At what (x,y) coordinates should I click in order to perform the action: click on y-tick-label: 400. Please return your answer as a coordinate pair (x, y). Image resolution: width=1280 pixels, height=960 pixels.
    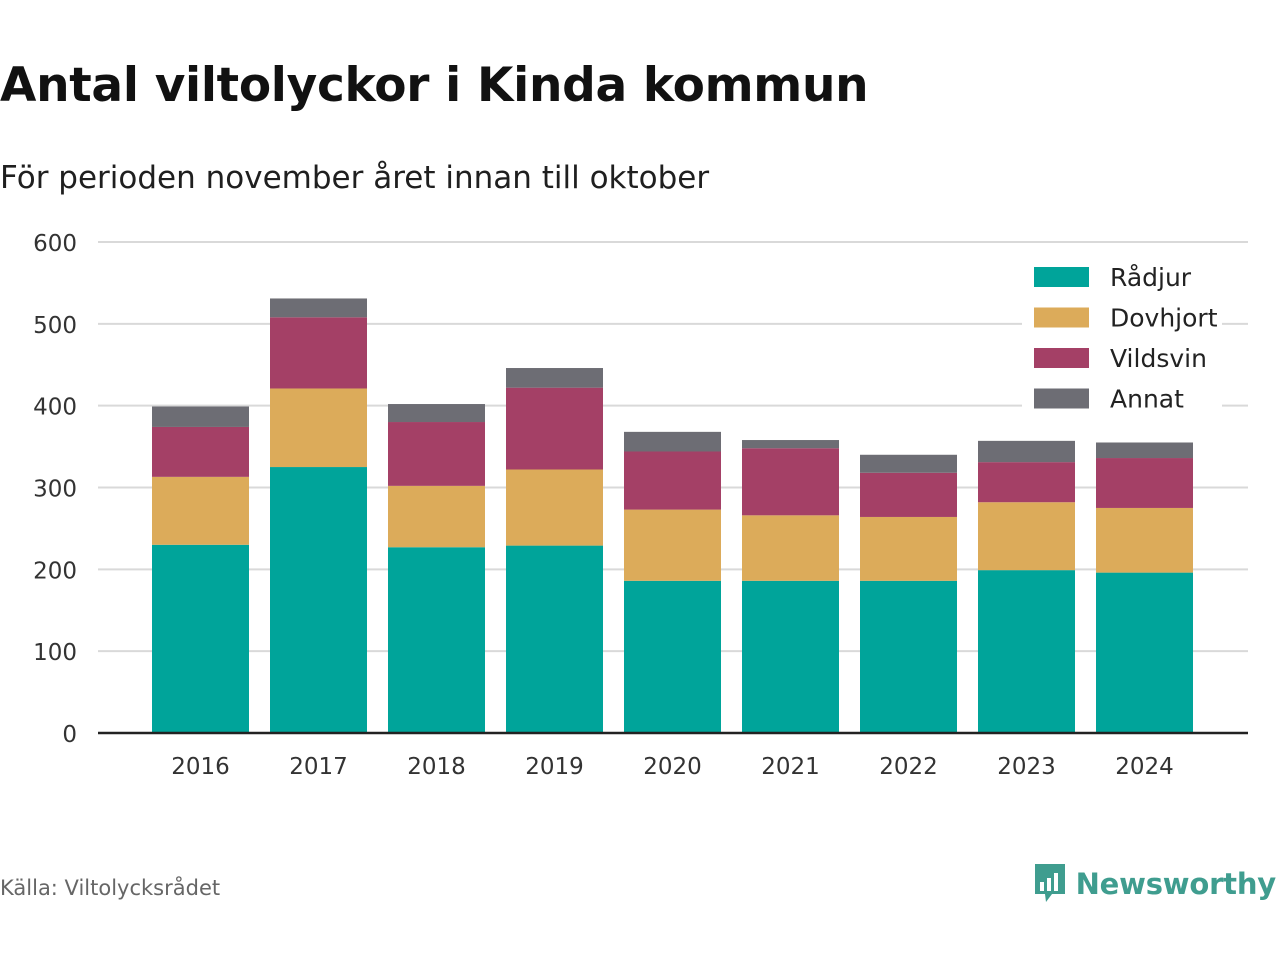
    Looking at the image, I should click on (55, 408).